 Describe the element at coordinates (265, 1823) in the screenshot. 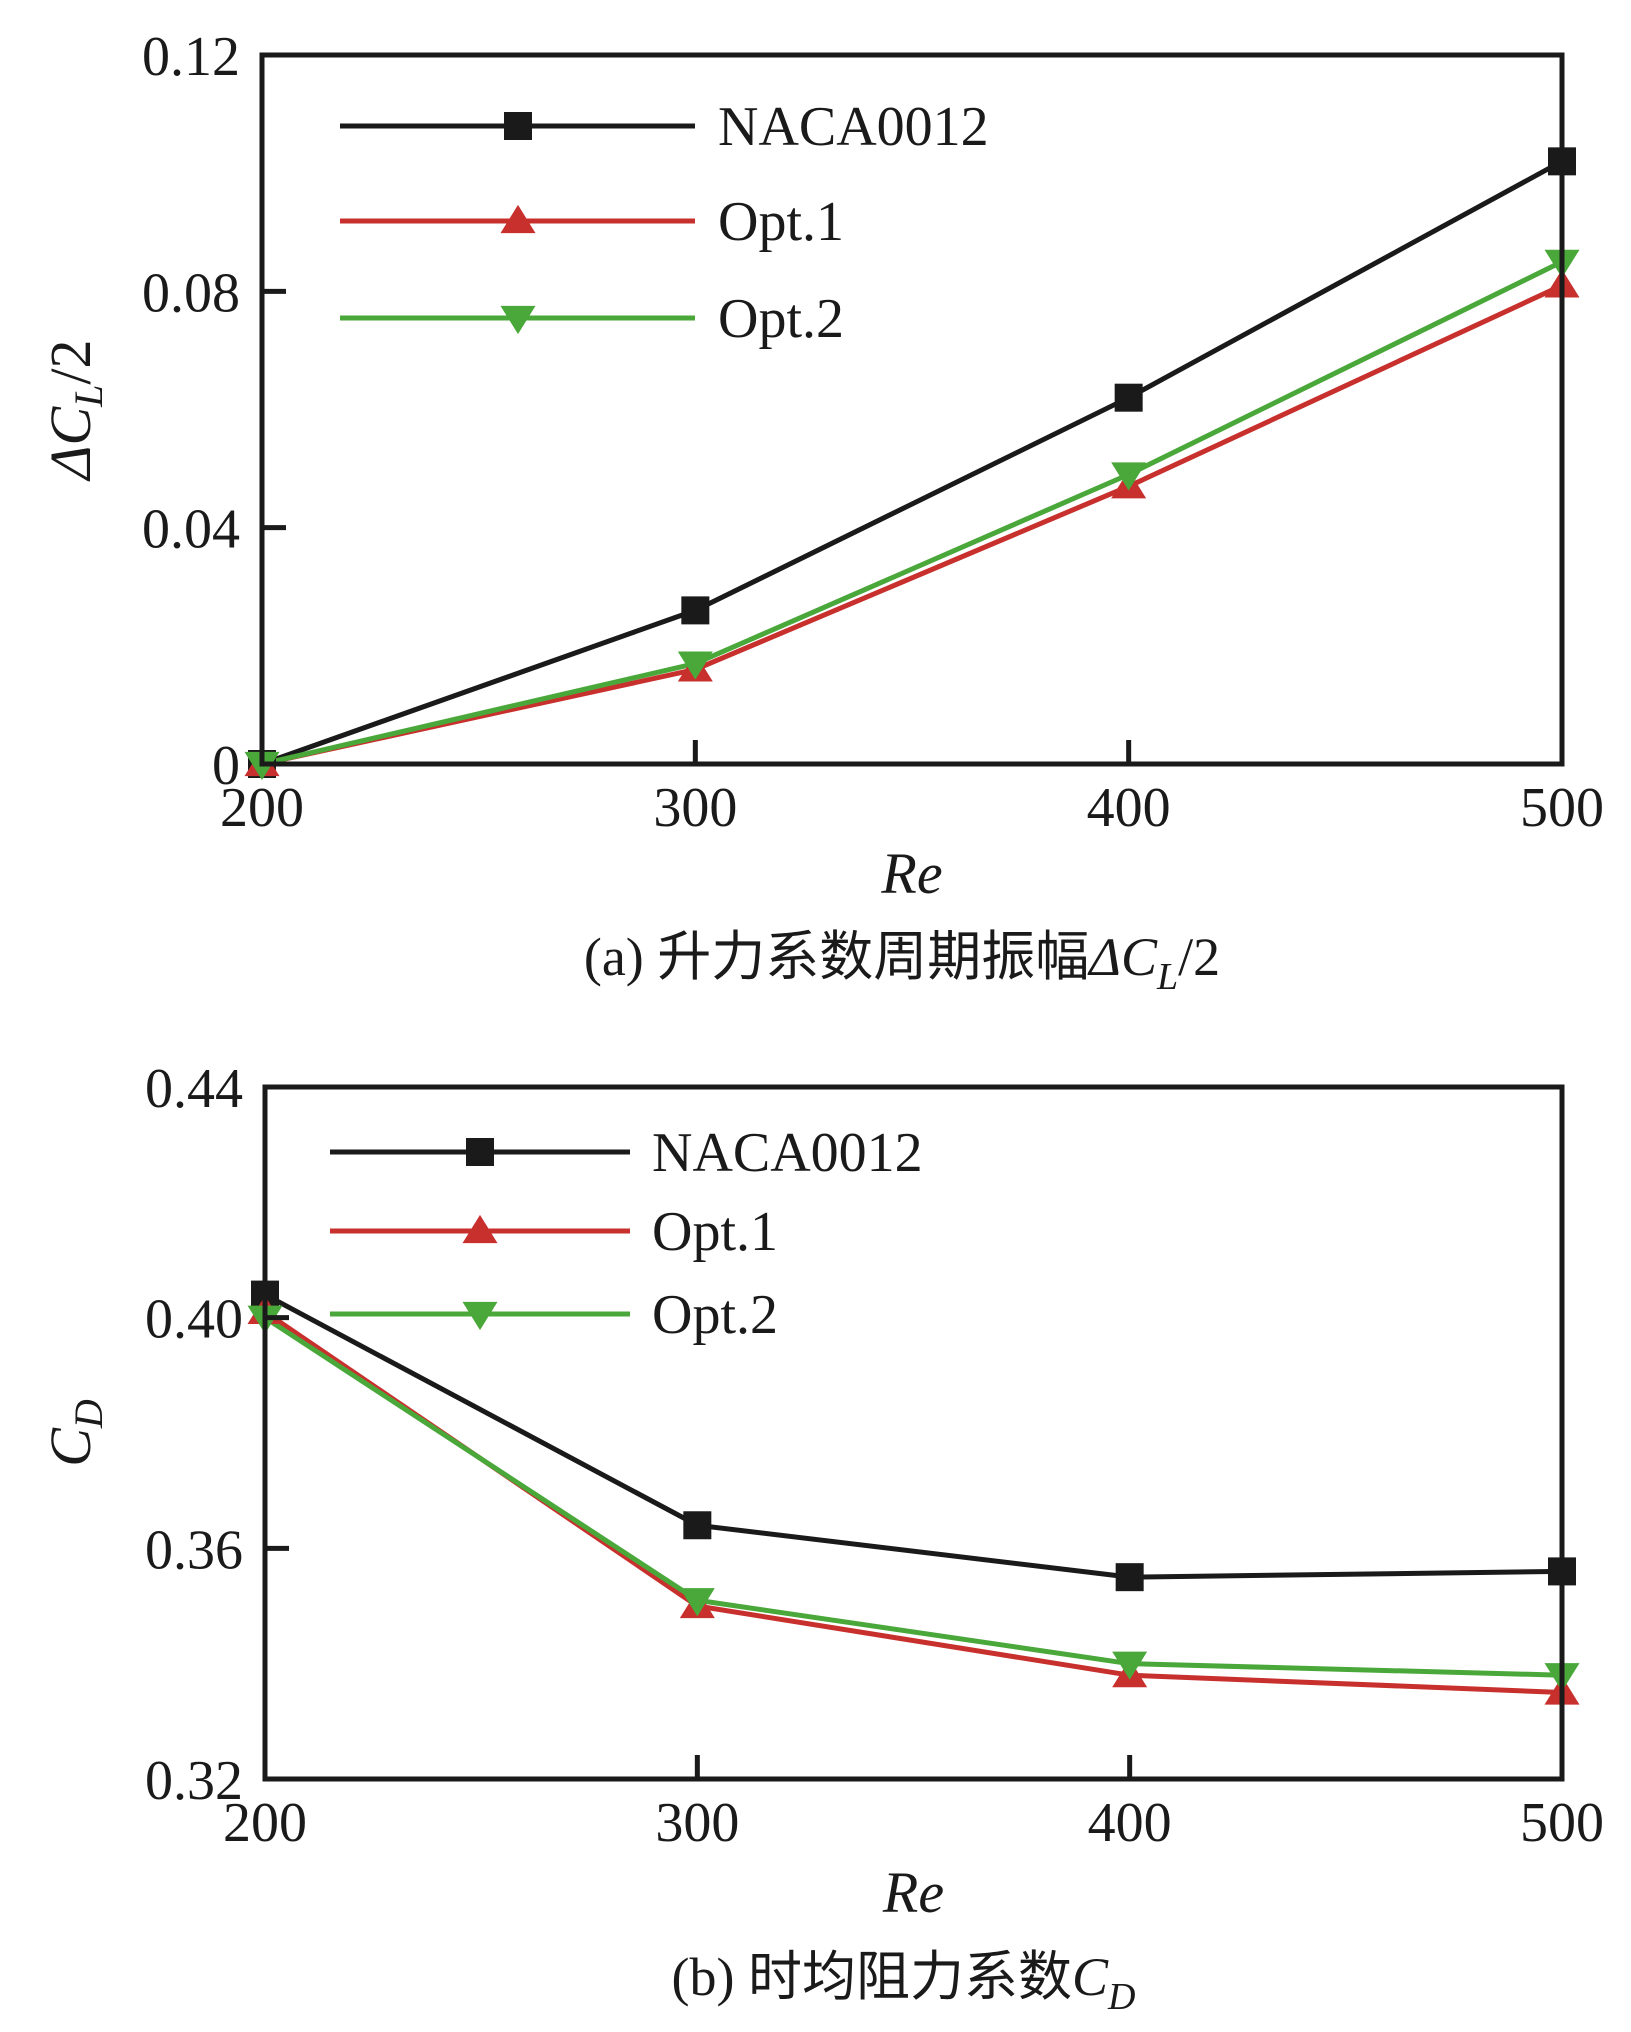

I see `panel-b-x-tick-label: 200` at that location.